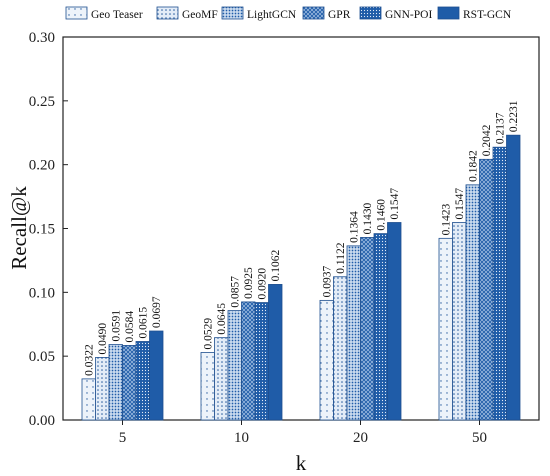  What do you see at coordinates (142, 381) in the screenshot?
I see `bar-gnn-poi-k5` at bounding box center [142, 381].